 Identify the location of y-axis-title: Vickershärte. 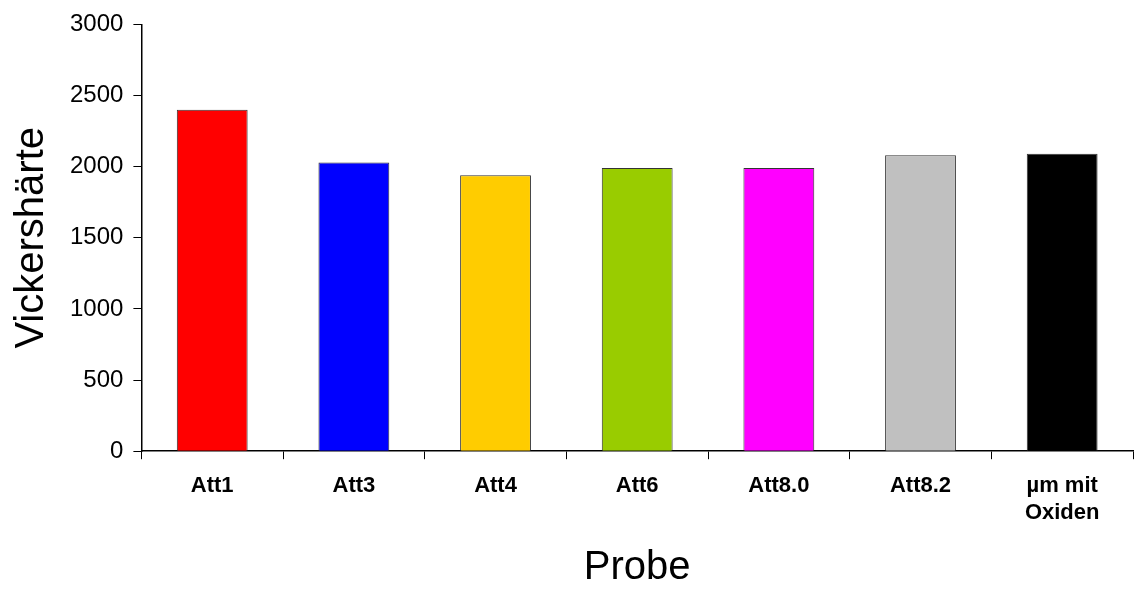
(29, 238).